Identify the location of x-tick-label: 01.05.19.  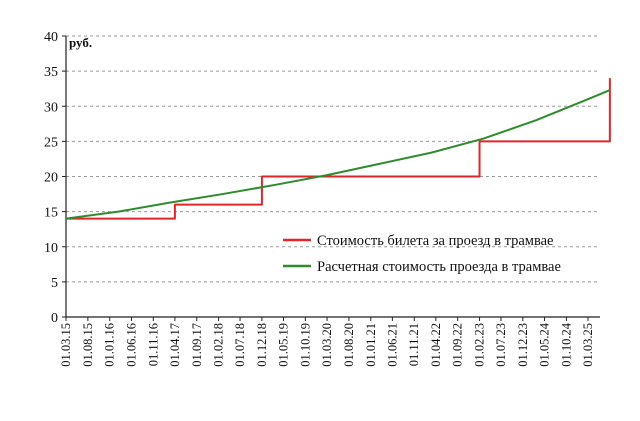
(283, 345).